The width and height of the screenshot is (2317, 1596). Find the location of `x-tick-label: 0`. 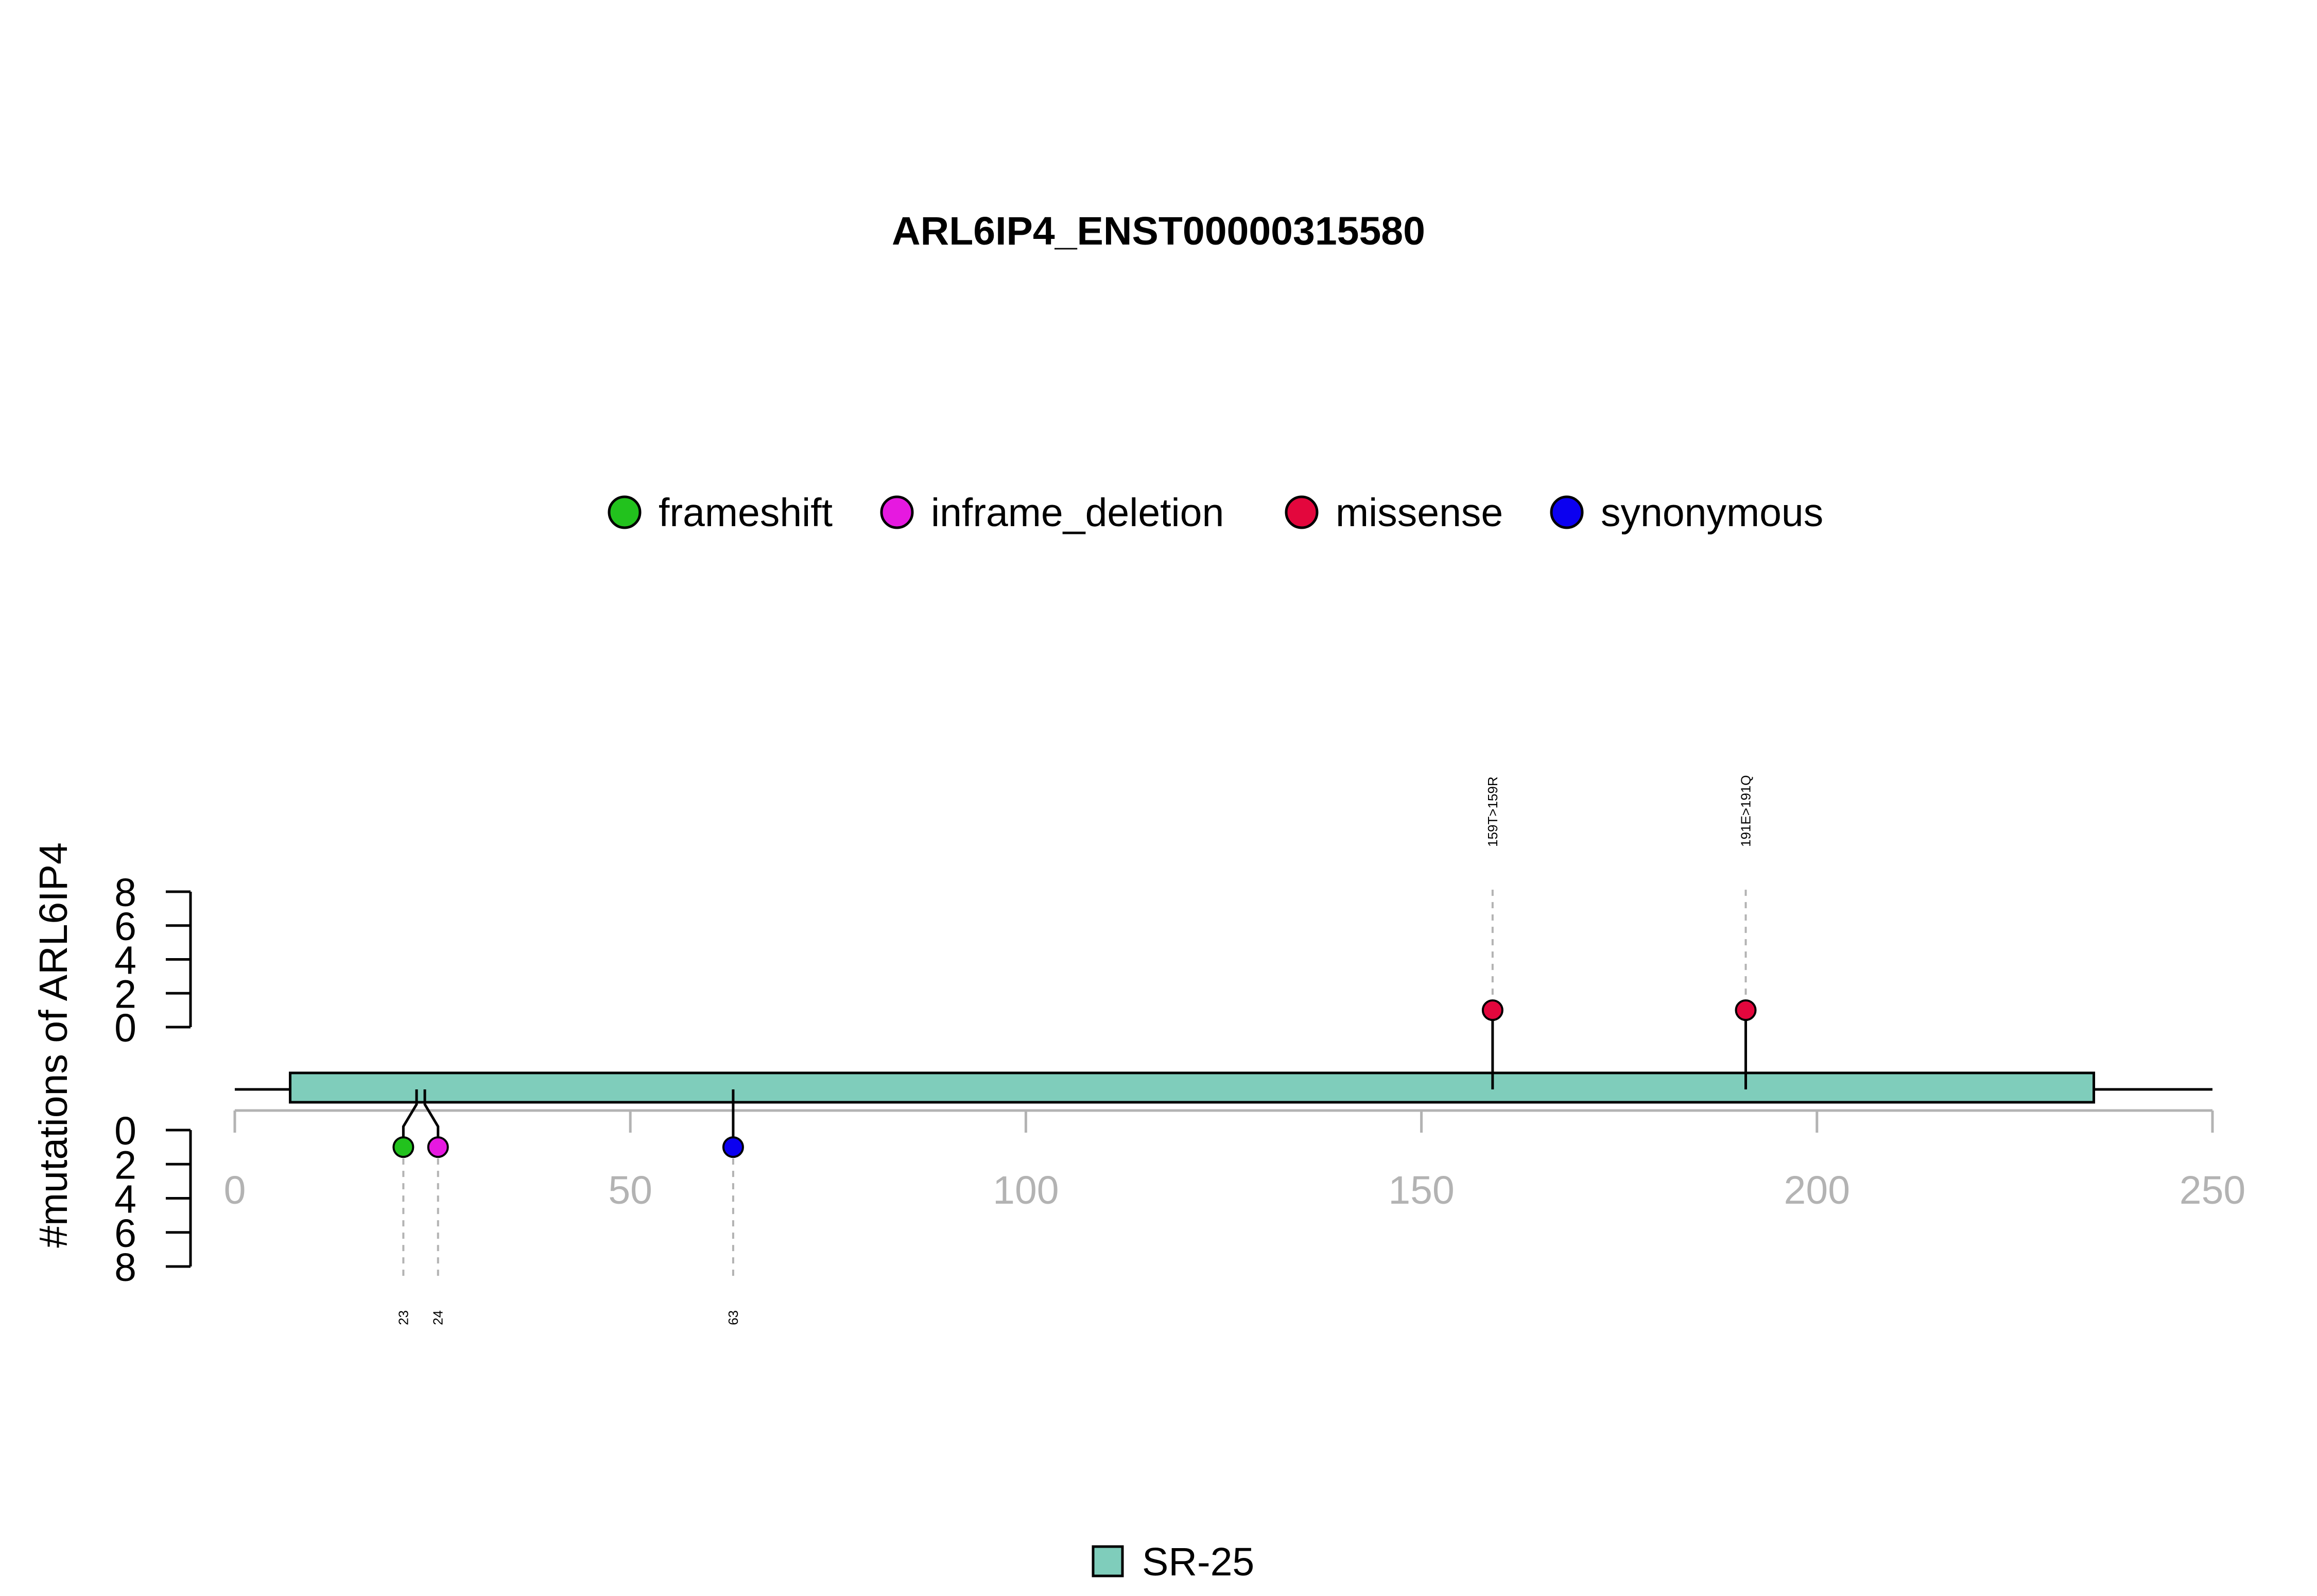

x-tick-label: 0 is located at coordinates (235, 1190).